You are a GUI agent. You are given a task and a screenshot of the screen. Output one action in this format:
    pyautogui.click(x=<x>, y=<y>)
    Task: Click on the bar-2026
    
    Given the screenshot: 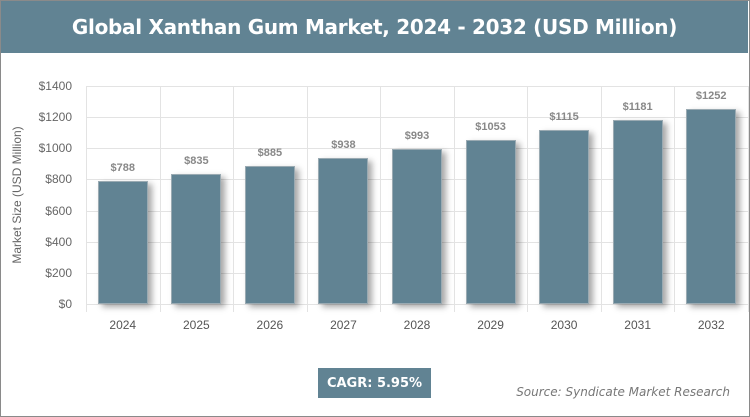 What is the action you would take?
    pyautogui.click(x=269, y=235)
    